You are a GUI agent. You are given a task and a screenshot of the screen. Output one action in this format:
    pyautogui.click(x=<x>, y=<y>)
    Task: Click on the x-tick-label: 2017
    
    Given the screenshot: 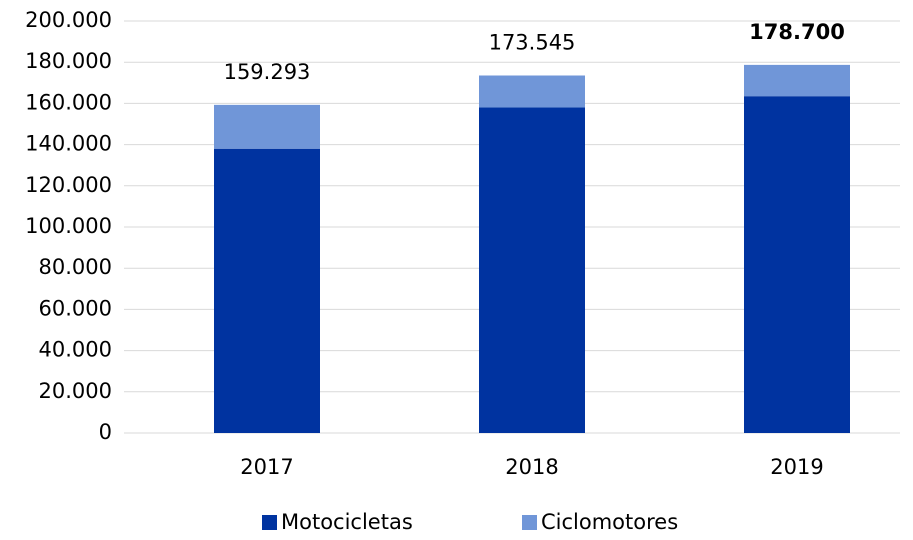 What is the action you would take?
    pyautogui.click(x=266, y=467)
    